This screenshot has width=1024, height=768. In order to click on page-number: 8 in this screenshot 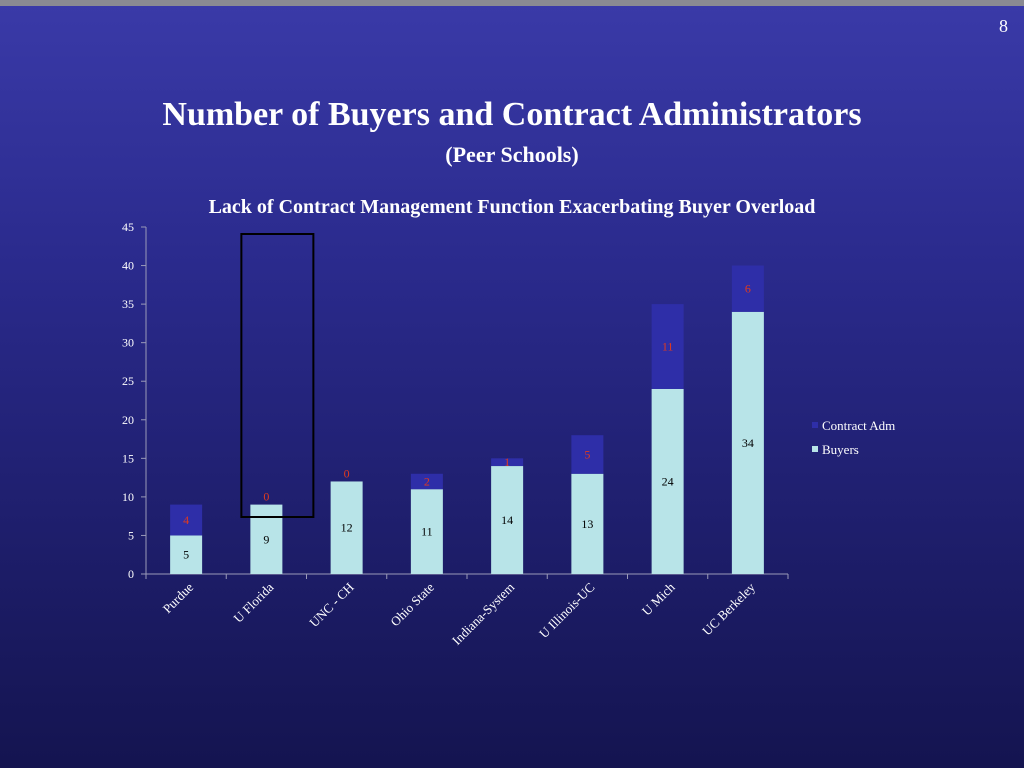, I will do `click(1003, 26)`.